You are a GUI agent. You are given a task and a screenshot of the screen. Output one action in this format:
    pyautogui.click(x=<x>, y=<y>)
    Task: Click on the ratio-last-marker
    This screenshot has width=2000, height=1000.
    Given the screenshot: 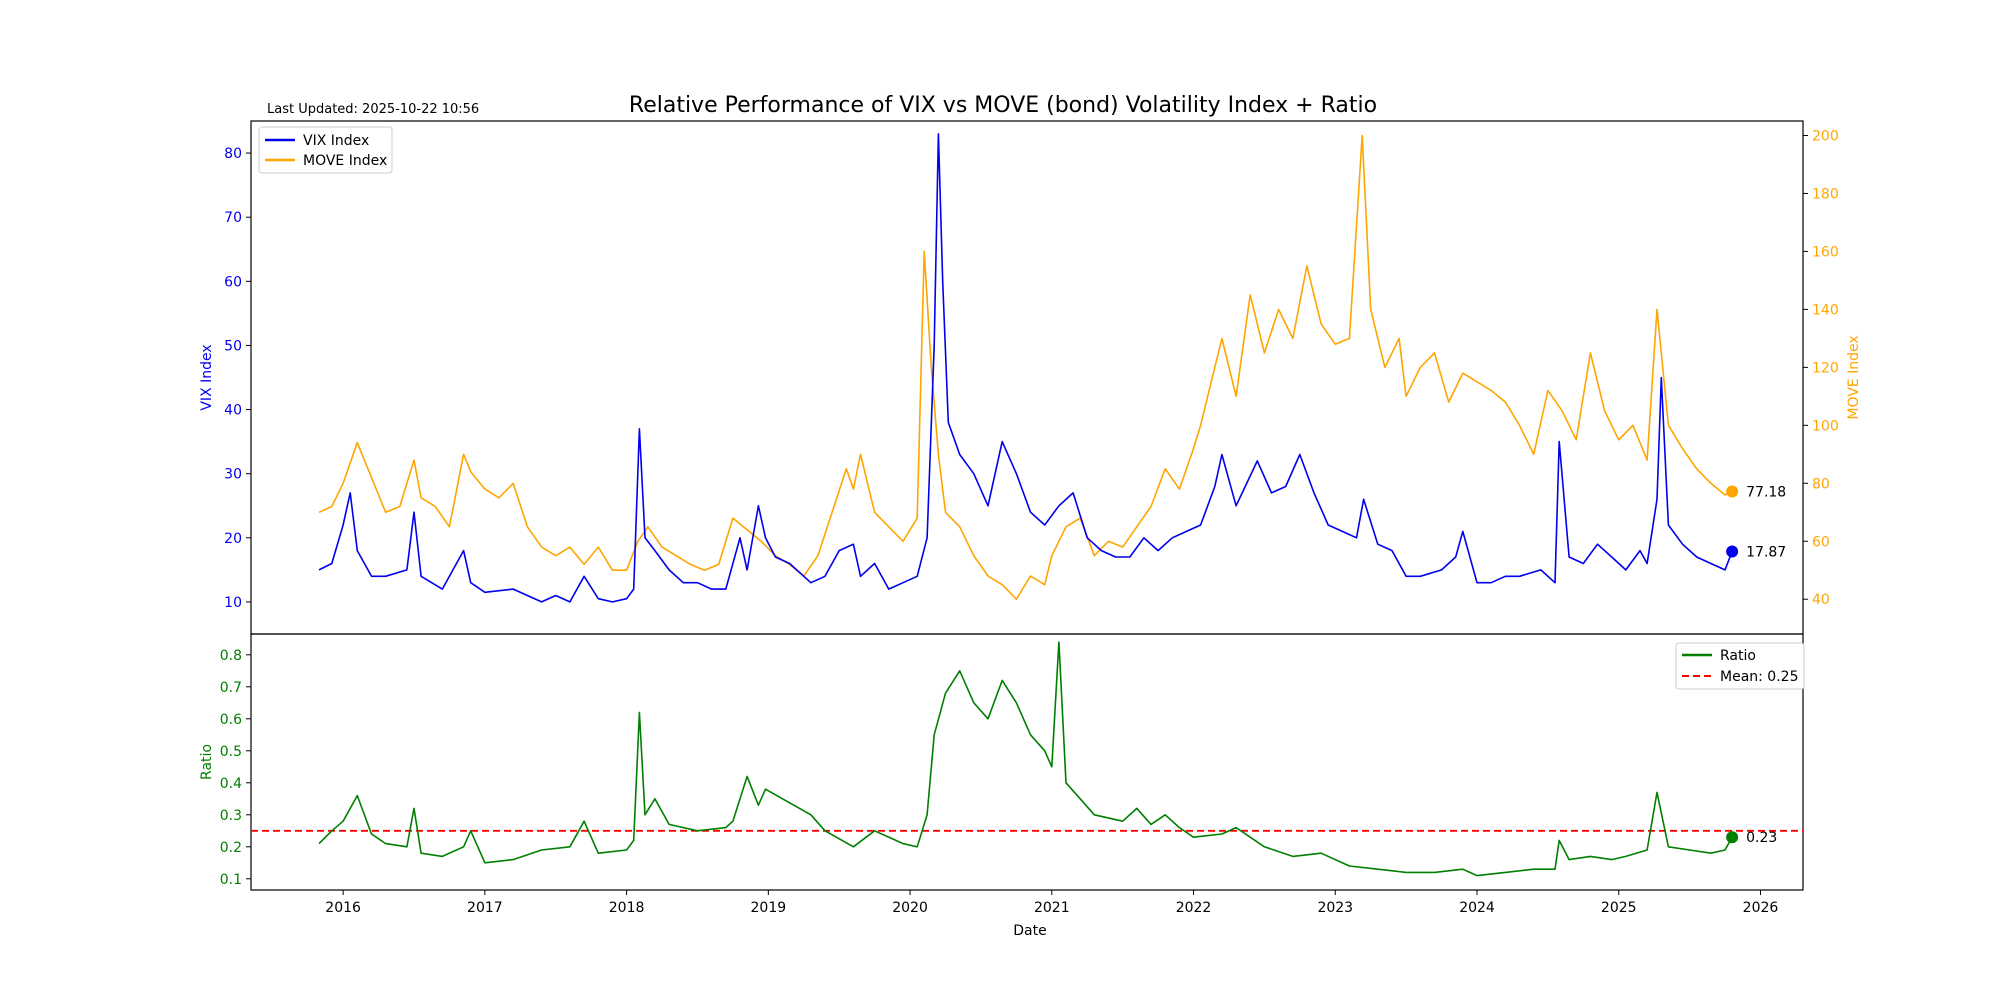 What is the action you would take?
    pyautogui.click(x=1732, y=837)
    